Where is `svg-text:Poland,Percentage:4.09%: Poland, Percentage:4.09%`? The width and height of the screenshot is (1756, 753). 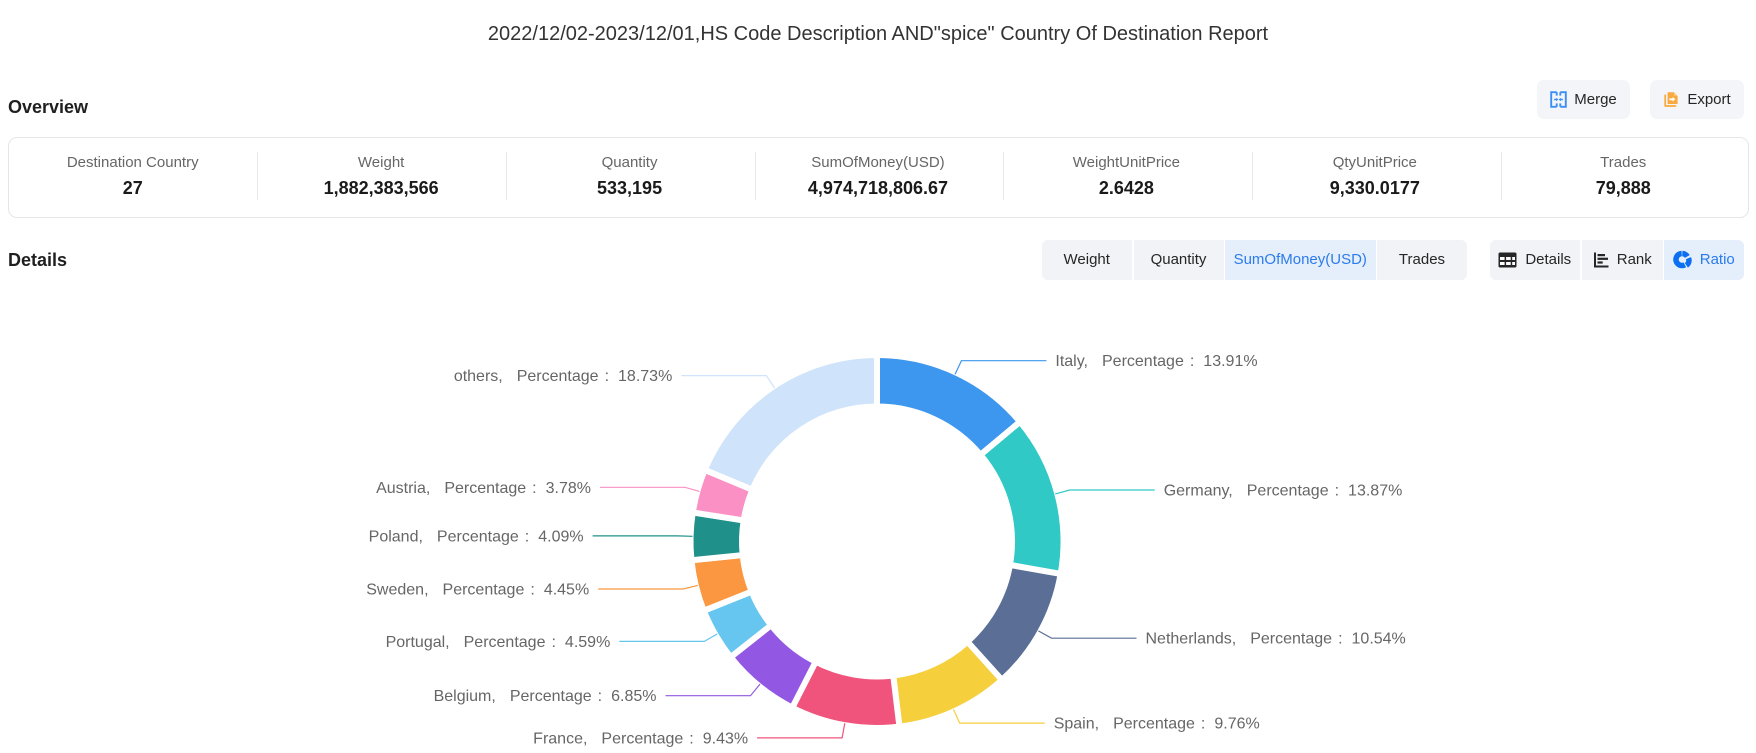
svg-text:Poland,Percentage:4.09%: Poland, Percentage:4.09% is located at coordinates (476, 536).